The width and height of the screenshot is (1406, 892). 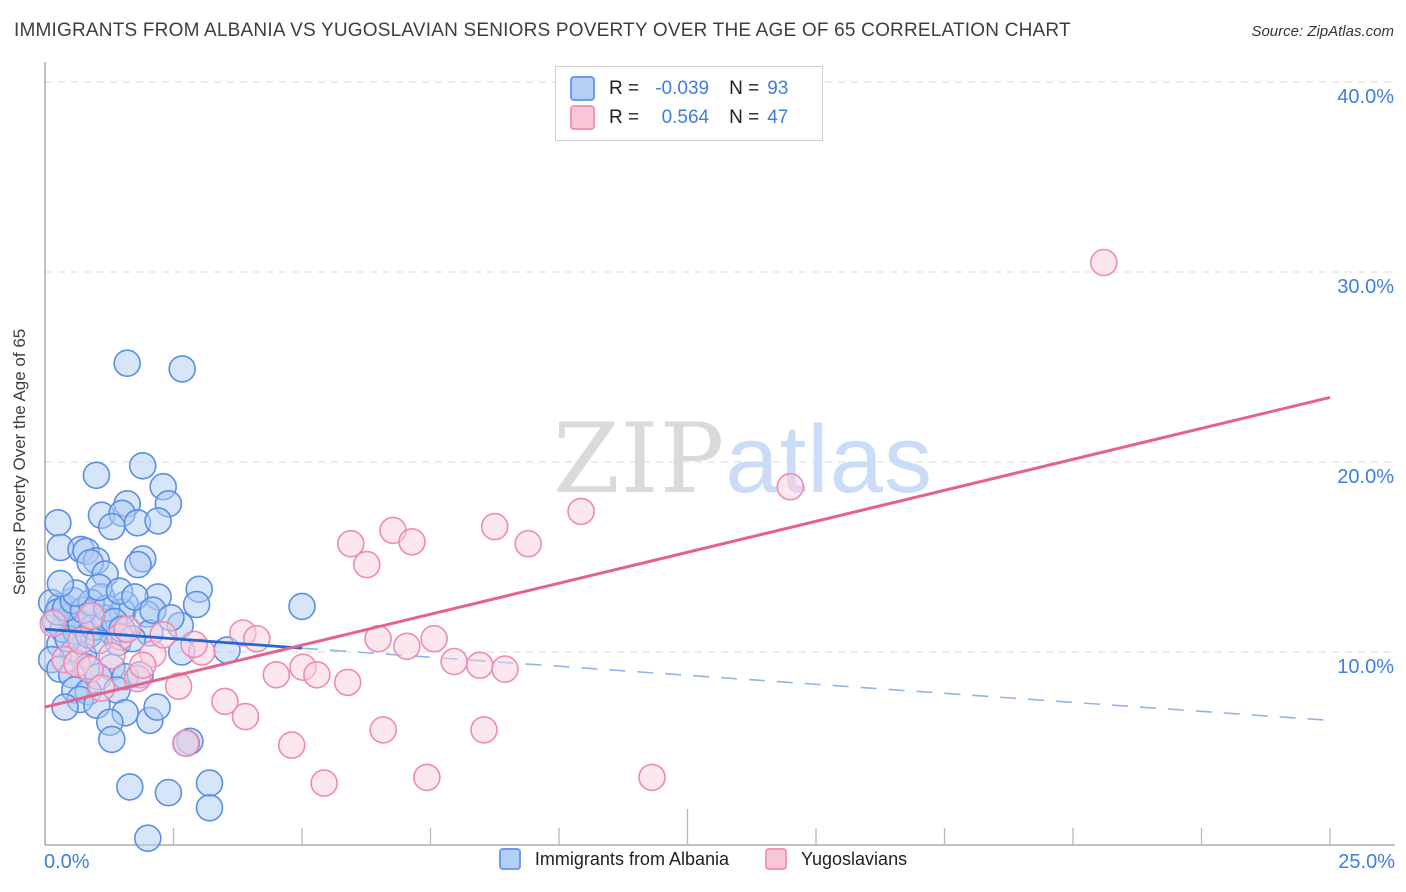 What do you see at coordinates (67, 862) in the screenshot?
I see `x-axis-min-label: 0.0%` at bounding box center [67, 862].